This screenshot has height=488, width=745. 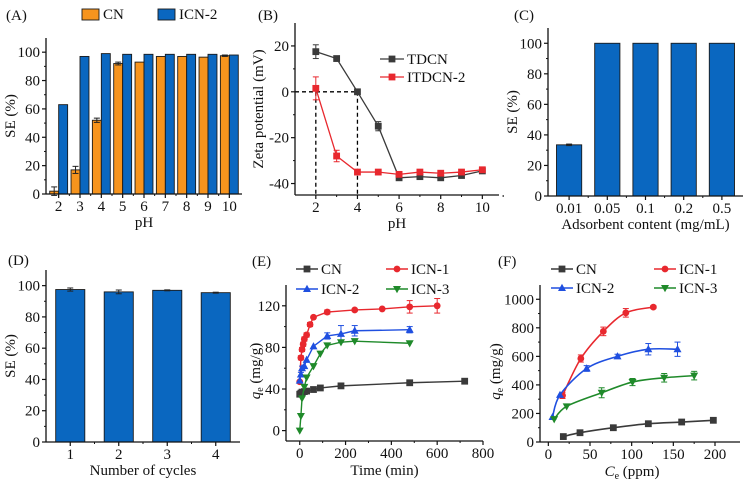 I want to click on y-axis-title-symbol: q, so click(x=256, y=395).